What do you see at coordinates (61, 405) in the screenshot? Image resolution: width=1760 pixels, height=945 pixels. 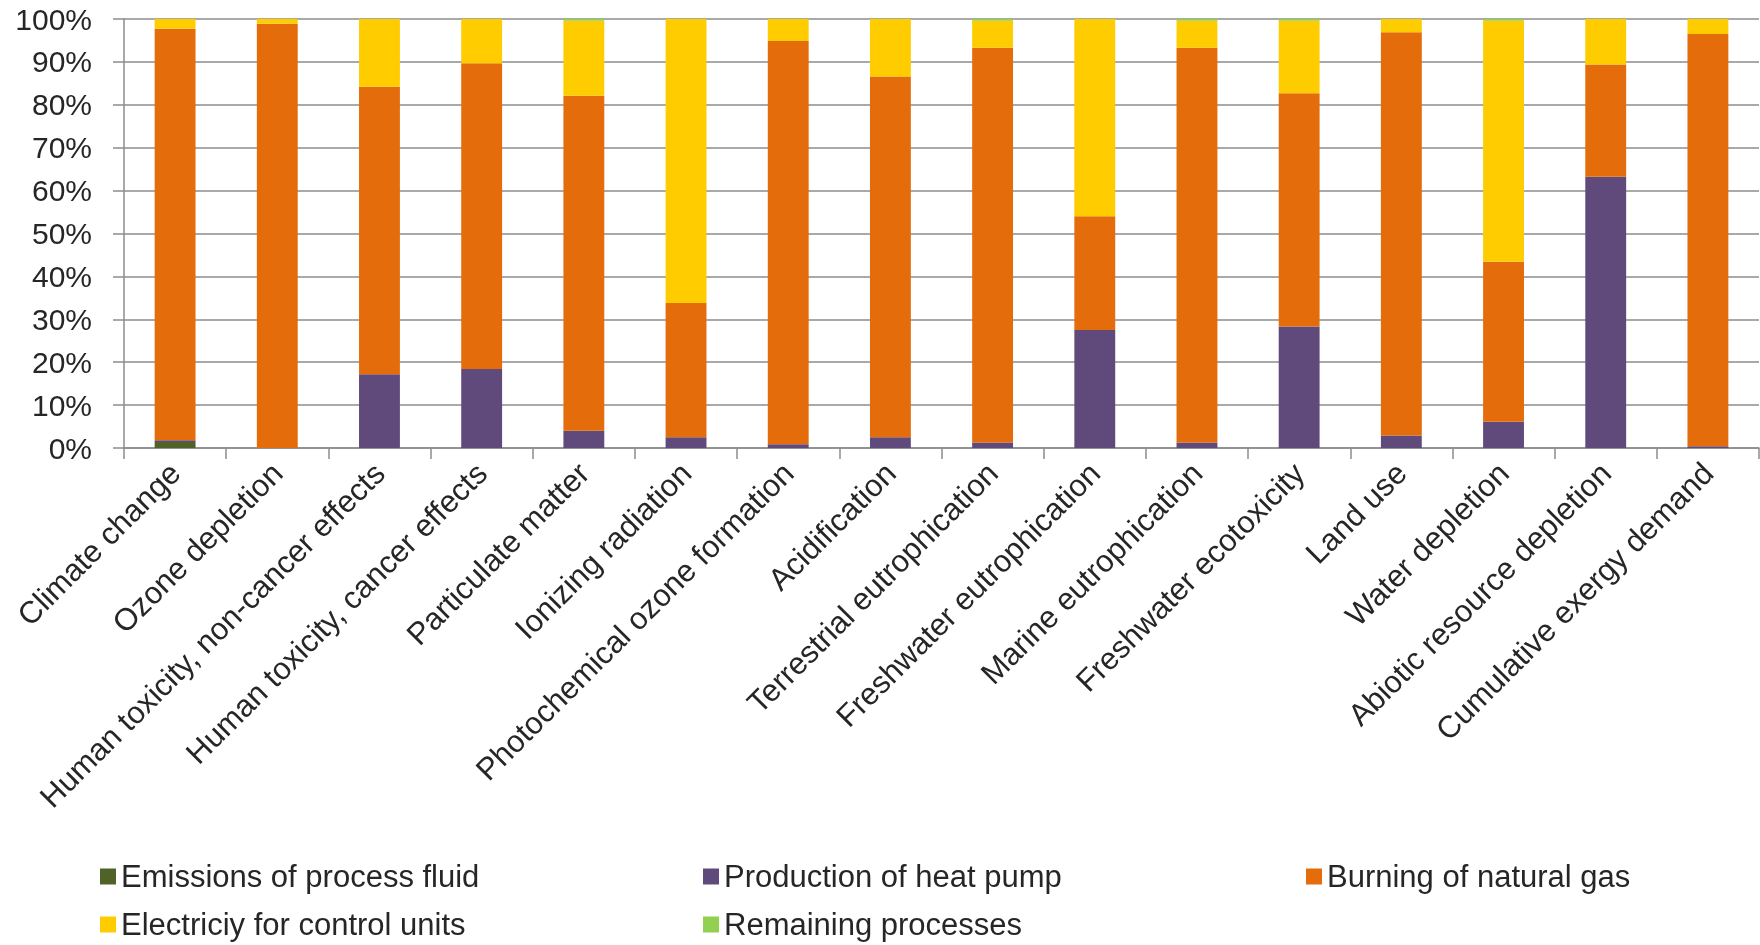 I see `y-tick-label: 10%` at bounding box center [61, 405].